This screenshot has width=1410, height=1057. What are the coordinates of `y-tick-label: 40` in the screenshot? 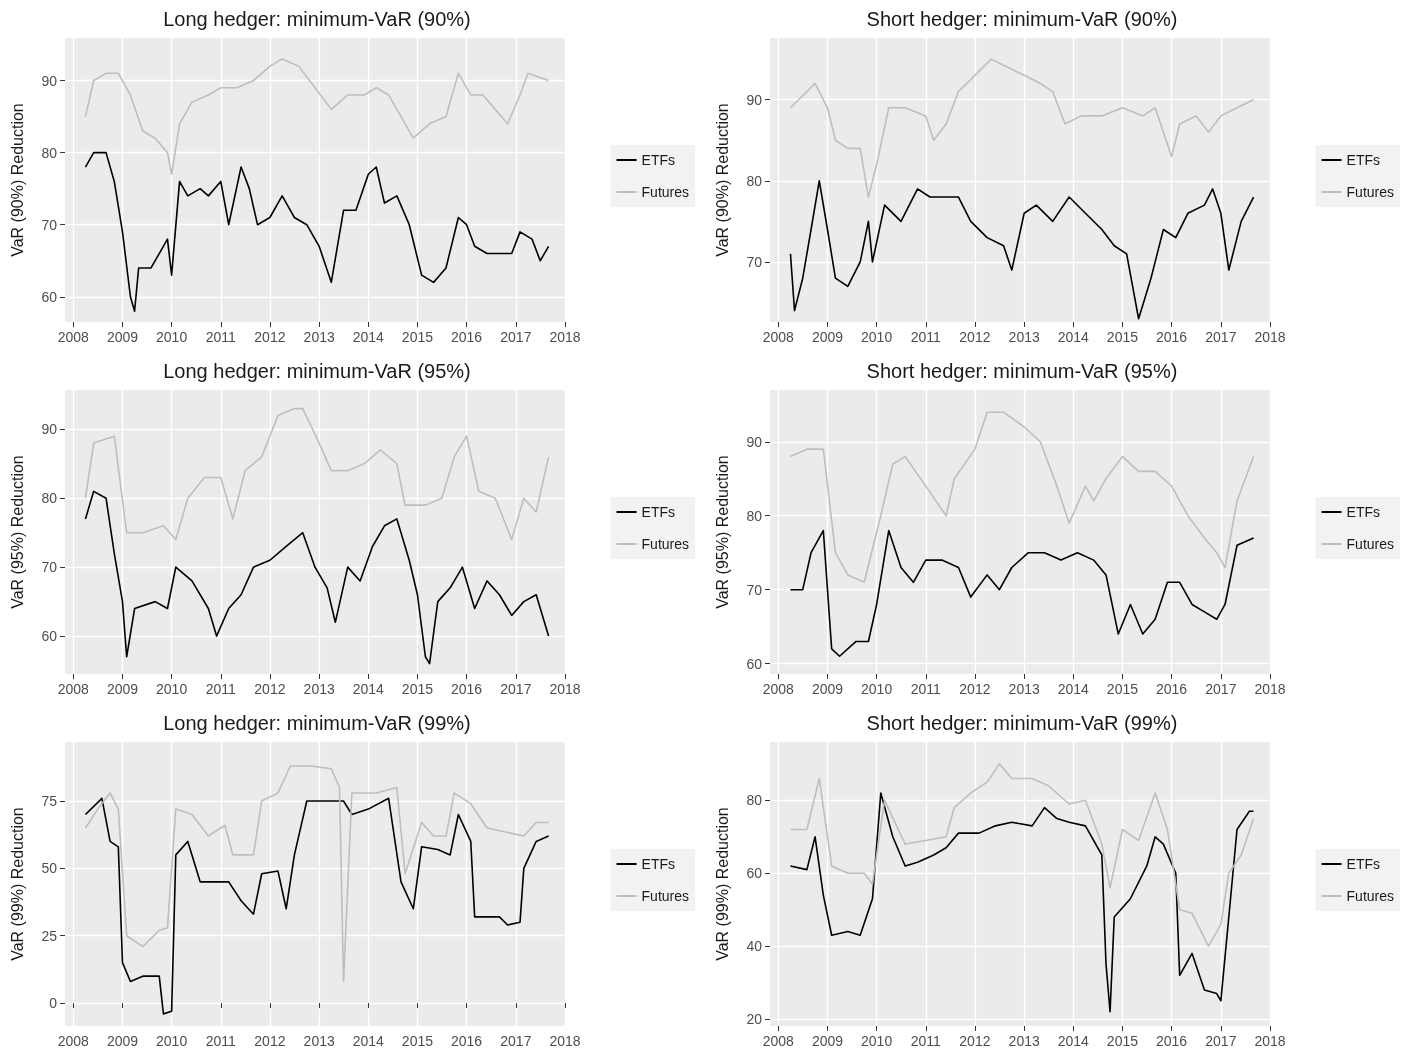 It's located at (754, 946).